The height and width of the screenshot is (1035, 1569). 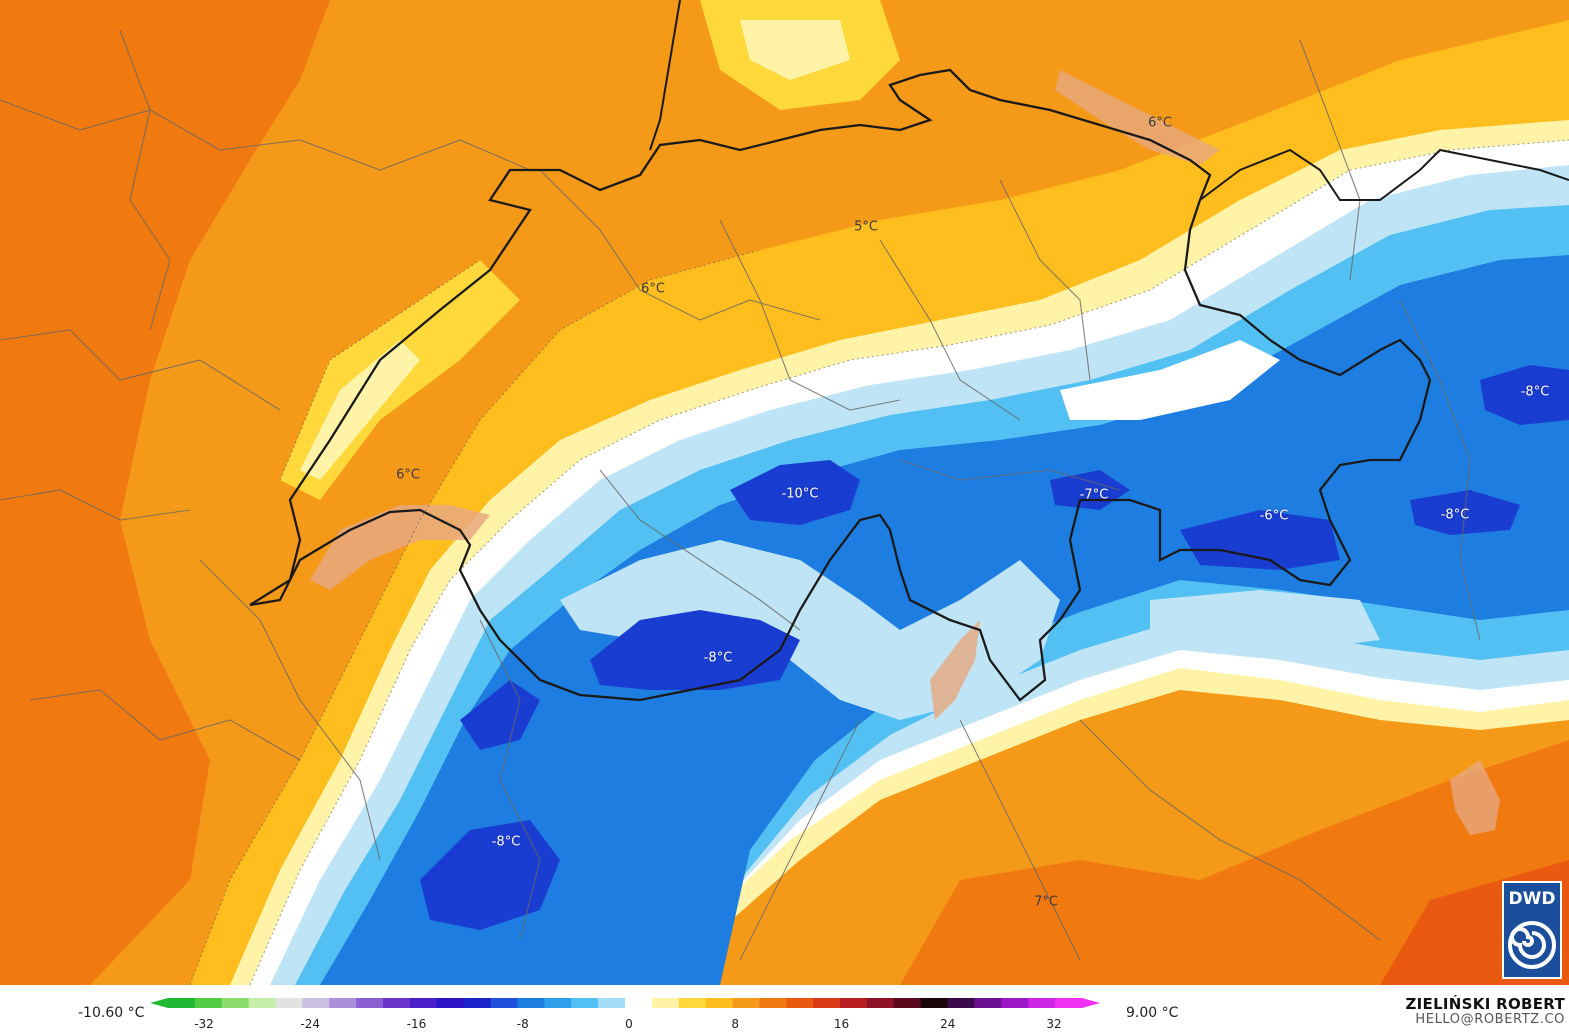 I want to click on dwd-logo-text: DWD, so click(x=1532, y=899).